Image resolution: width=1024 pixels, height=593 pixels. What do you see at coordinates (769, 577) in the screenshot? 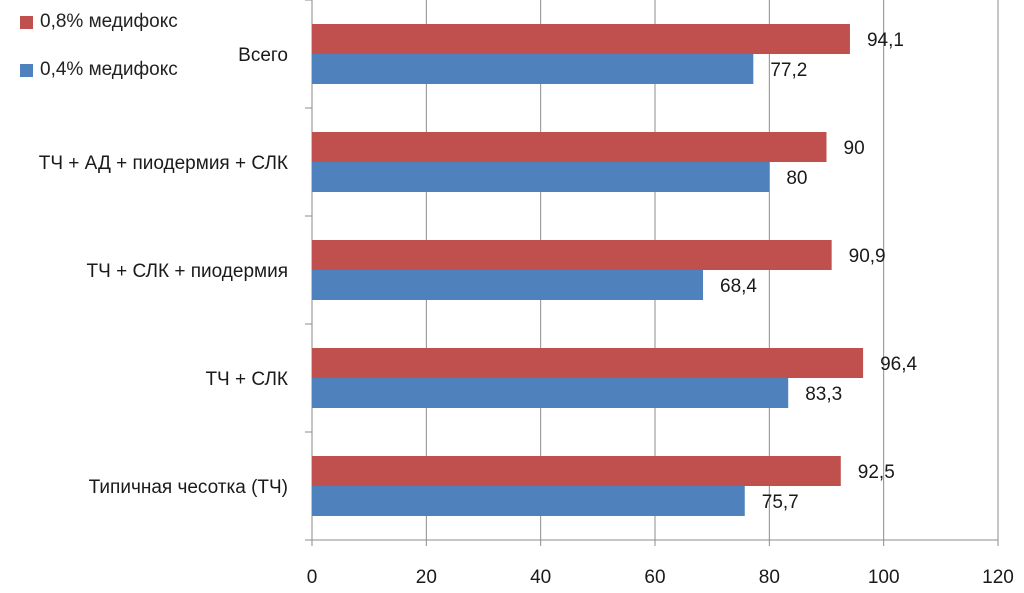
I see `x-tick-label-4: 80` at bounding box center [769, 577].